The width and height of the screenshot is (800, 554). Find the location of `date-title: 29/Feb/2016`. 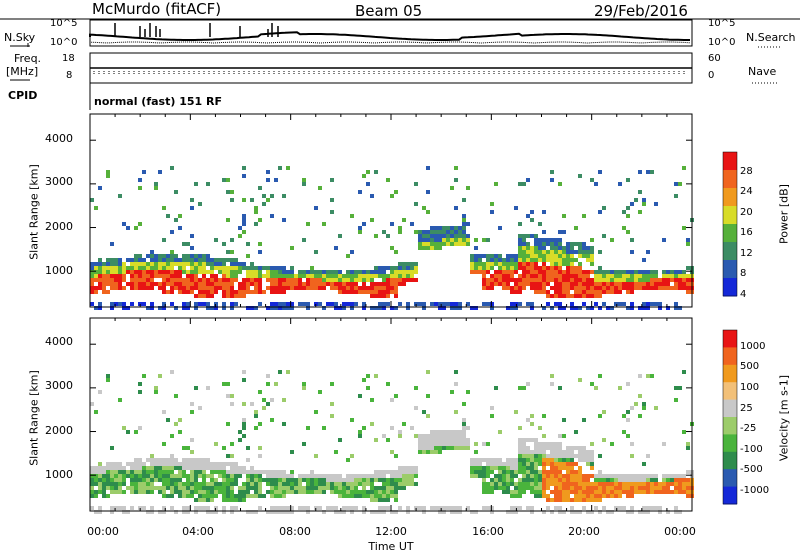

date-title: 29/Feb/2016 is located at coordinates (641, 11).